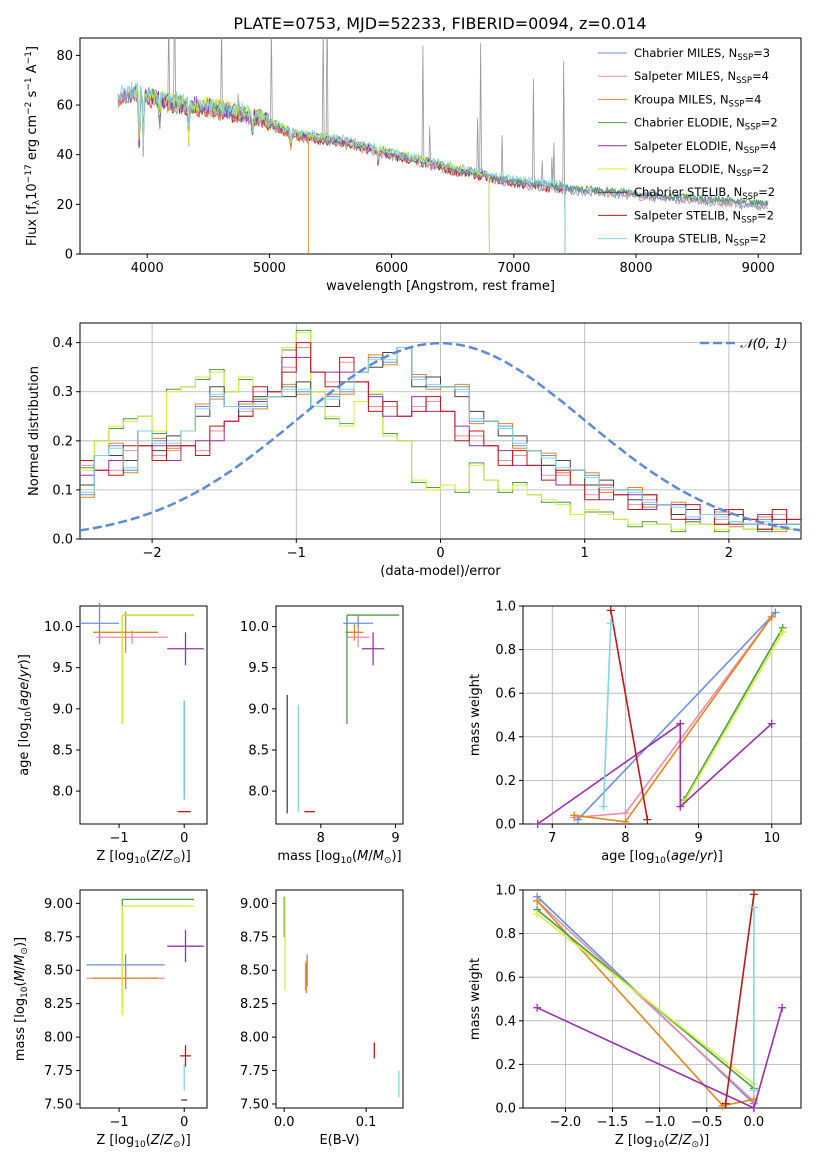 The height and width of the screenshot is (1170, 819). I want to click on y-tick-label: 1.0, so click(505, 891).